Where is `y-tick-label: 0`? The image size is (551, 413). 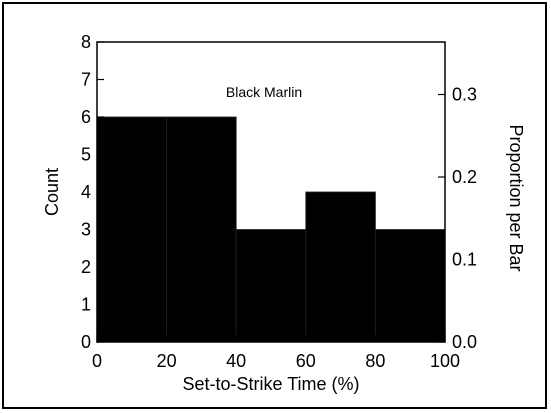 y-tick-label: 0 is located at coordinates (86, 342).